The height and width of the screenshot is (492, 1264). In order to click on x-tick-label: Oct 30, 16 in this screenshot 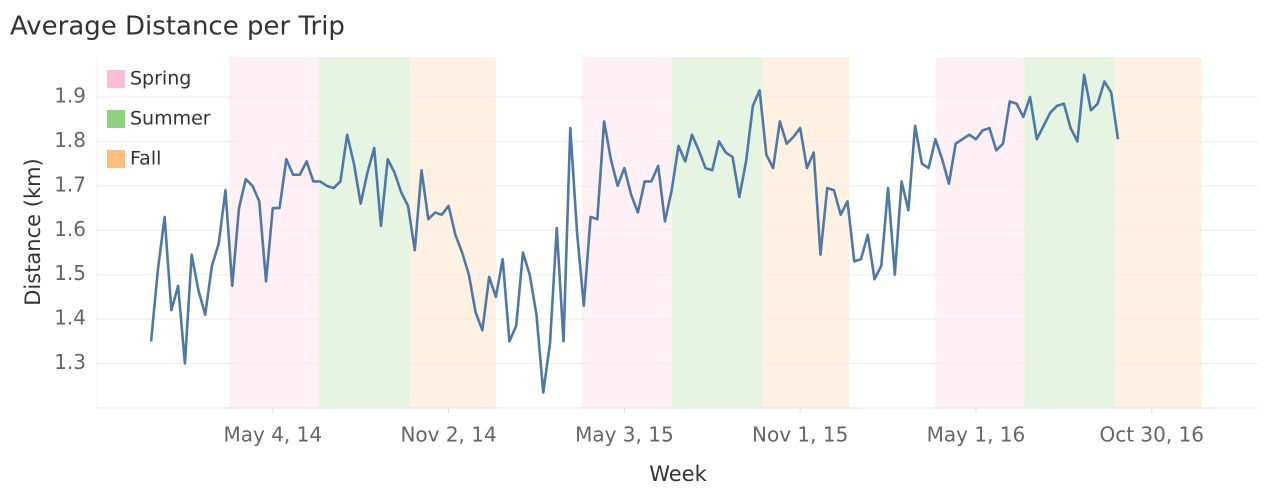, I will do `click(1151, 435)`.